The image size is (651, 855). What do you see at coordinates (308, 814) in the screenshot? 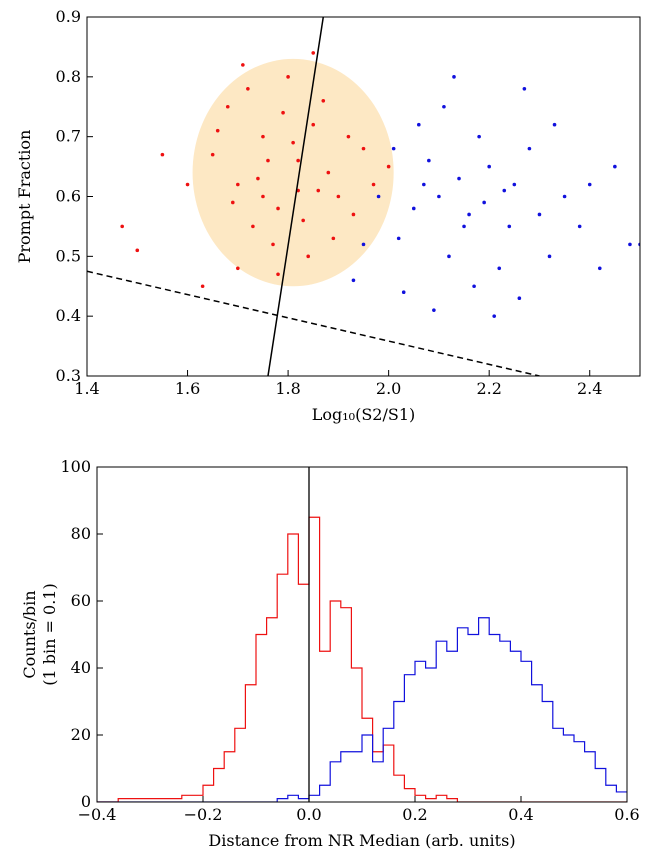
I see `x-tick-label: 0.0` at bounding box center [308, 814].